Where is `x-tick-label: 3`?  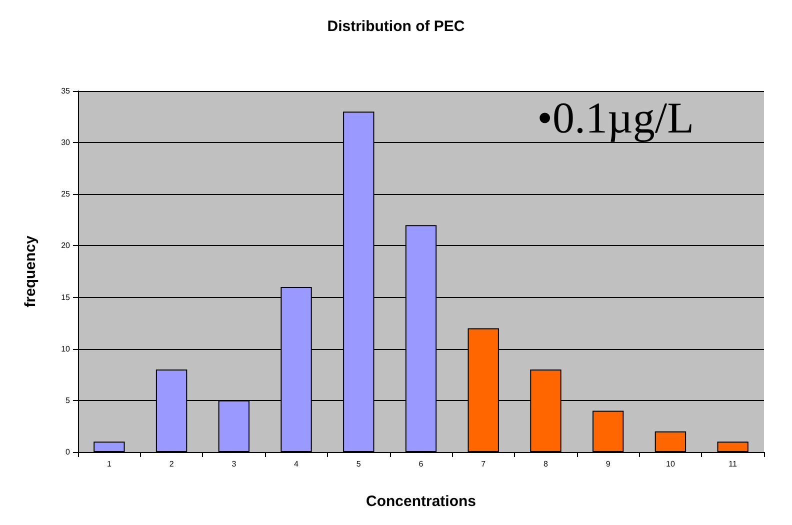
x-tick-label: 3 is located at coordinates (234, 464).